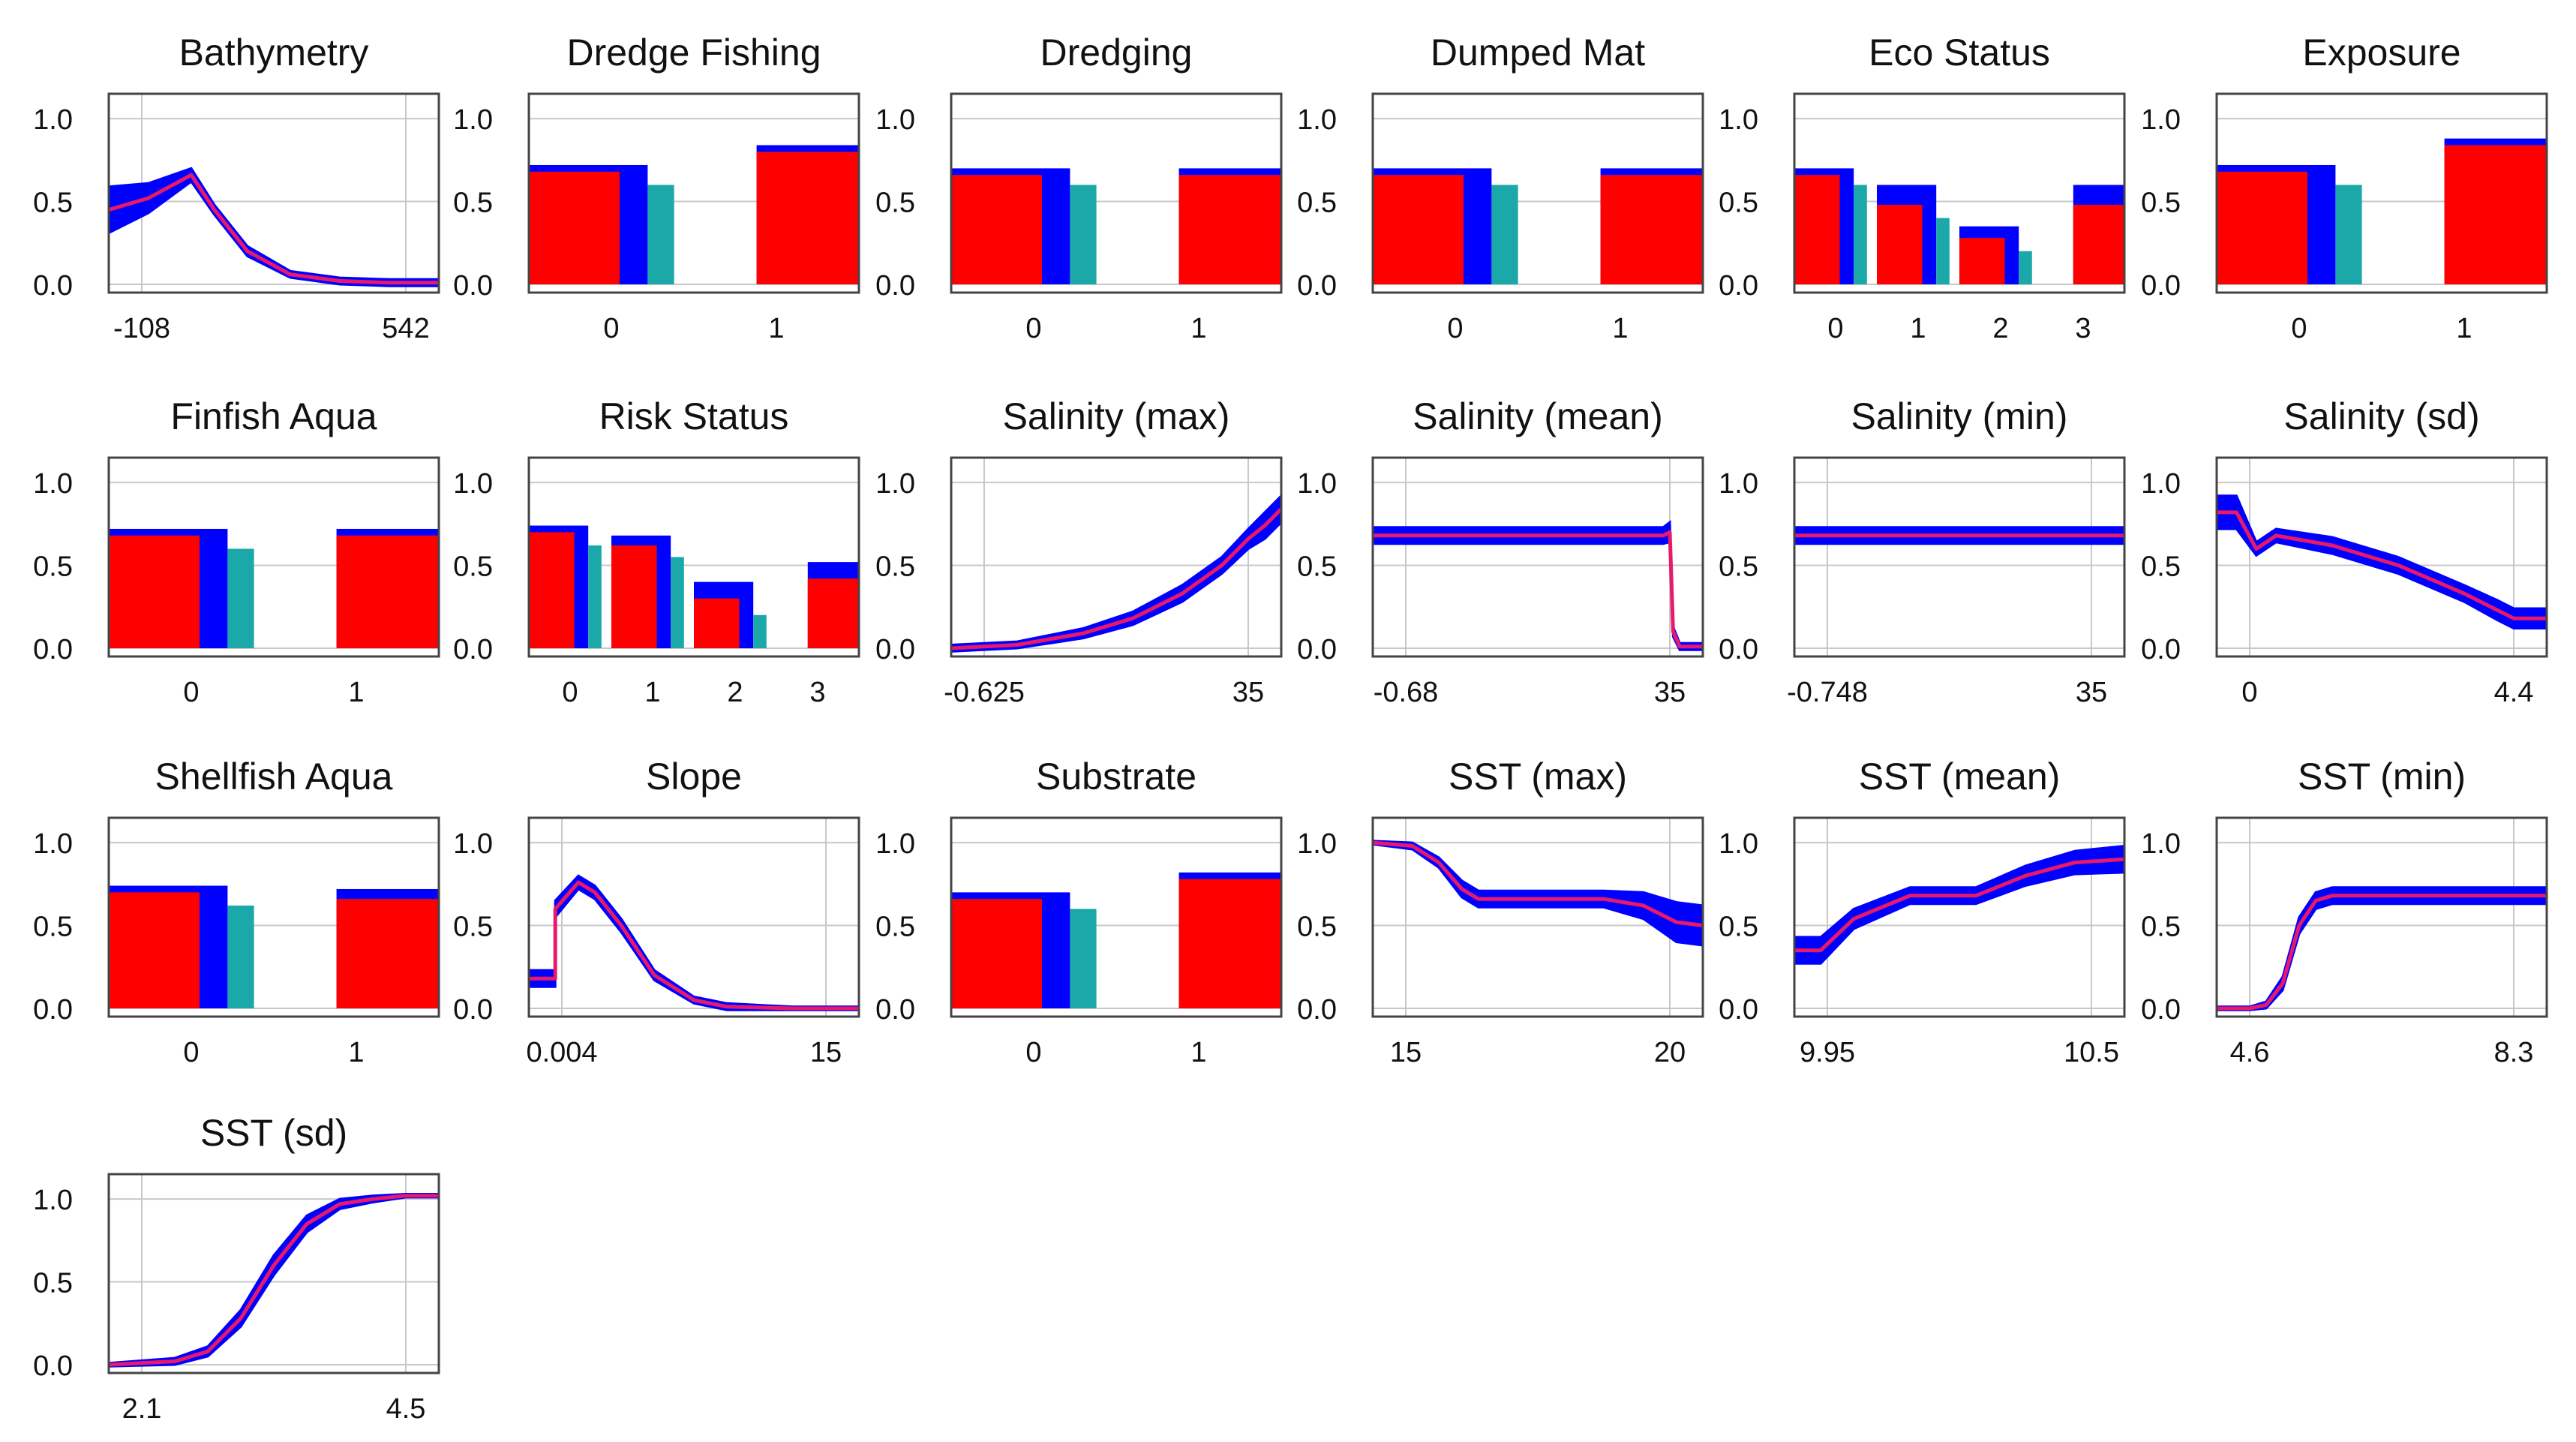  What do you see at coordinates (142, 1409) in the screenshot?
I see `x-tick-label: 2.1` at bounding box center [142, 1409].